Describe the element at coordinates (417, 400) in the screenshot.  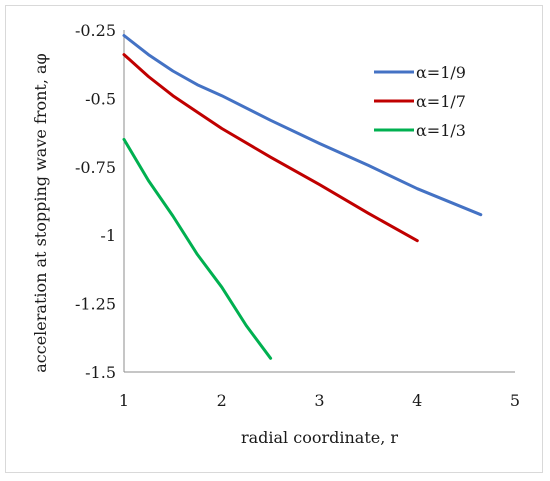
I see `x-tick-label: 4` at that location.